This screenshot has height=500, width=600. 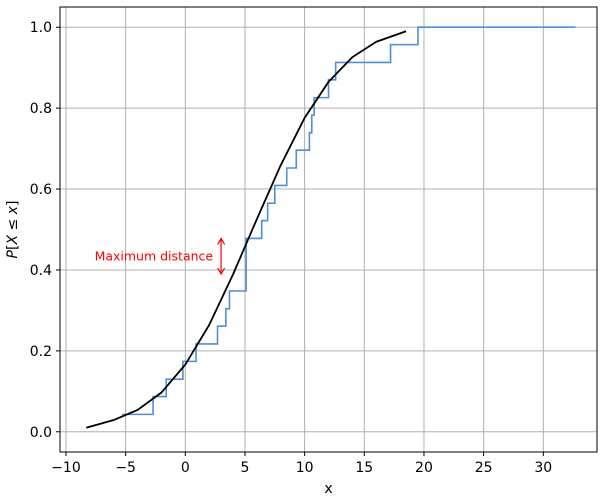 What do you see at coordinates (221, 241) in the screenshot?
I see `arrow-head-top` at bounding box center [221, 241].